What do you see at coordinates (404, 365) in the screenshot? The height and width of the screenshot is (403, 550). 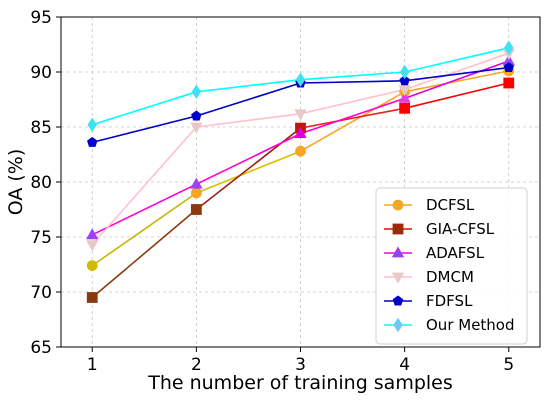 I see `x-tick-label: 4` at bounding box center [404, 365].